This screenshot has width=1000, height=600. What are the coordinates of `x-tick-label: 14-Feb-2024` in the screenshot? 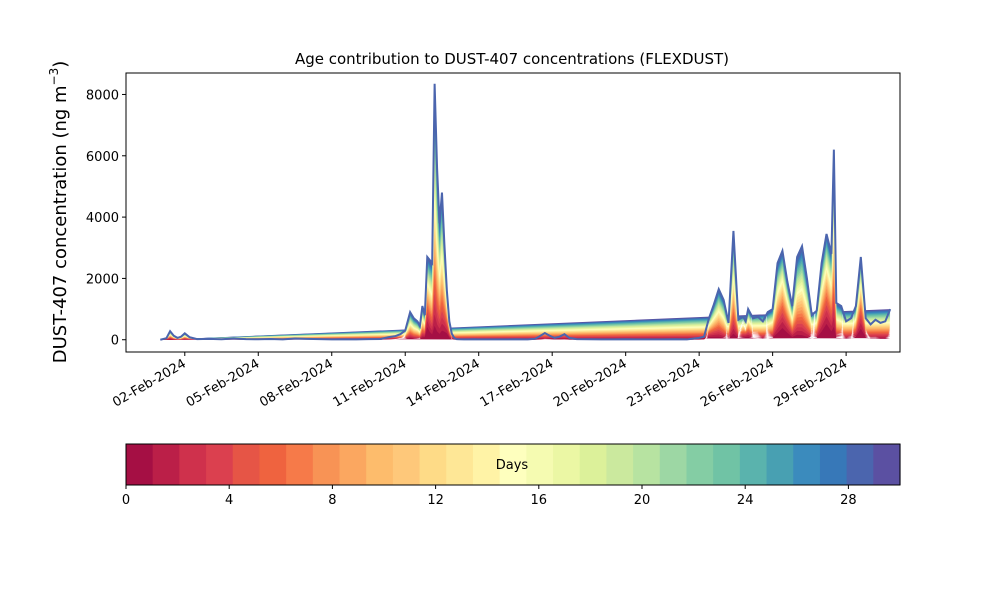 It's located at (443, 383).